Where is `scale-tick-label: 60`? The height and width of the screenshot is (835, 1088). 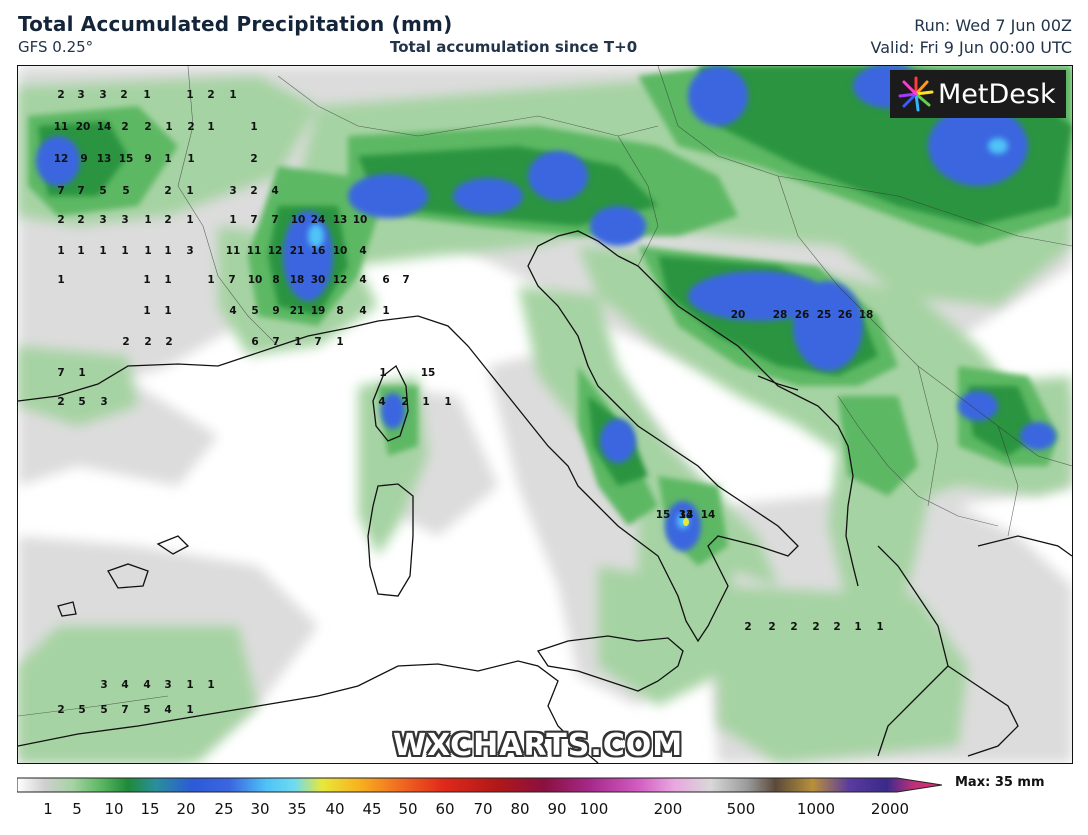
scale-tick-label: 60 is located at coordinates (445, 809).